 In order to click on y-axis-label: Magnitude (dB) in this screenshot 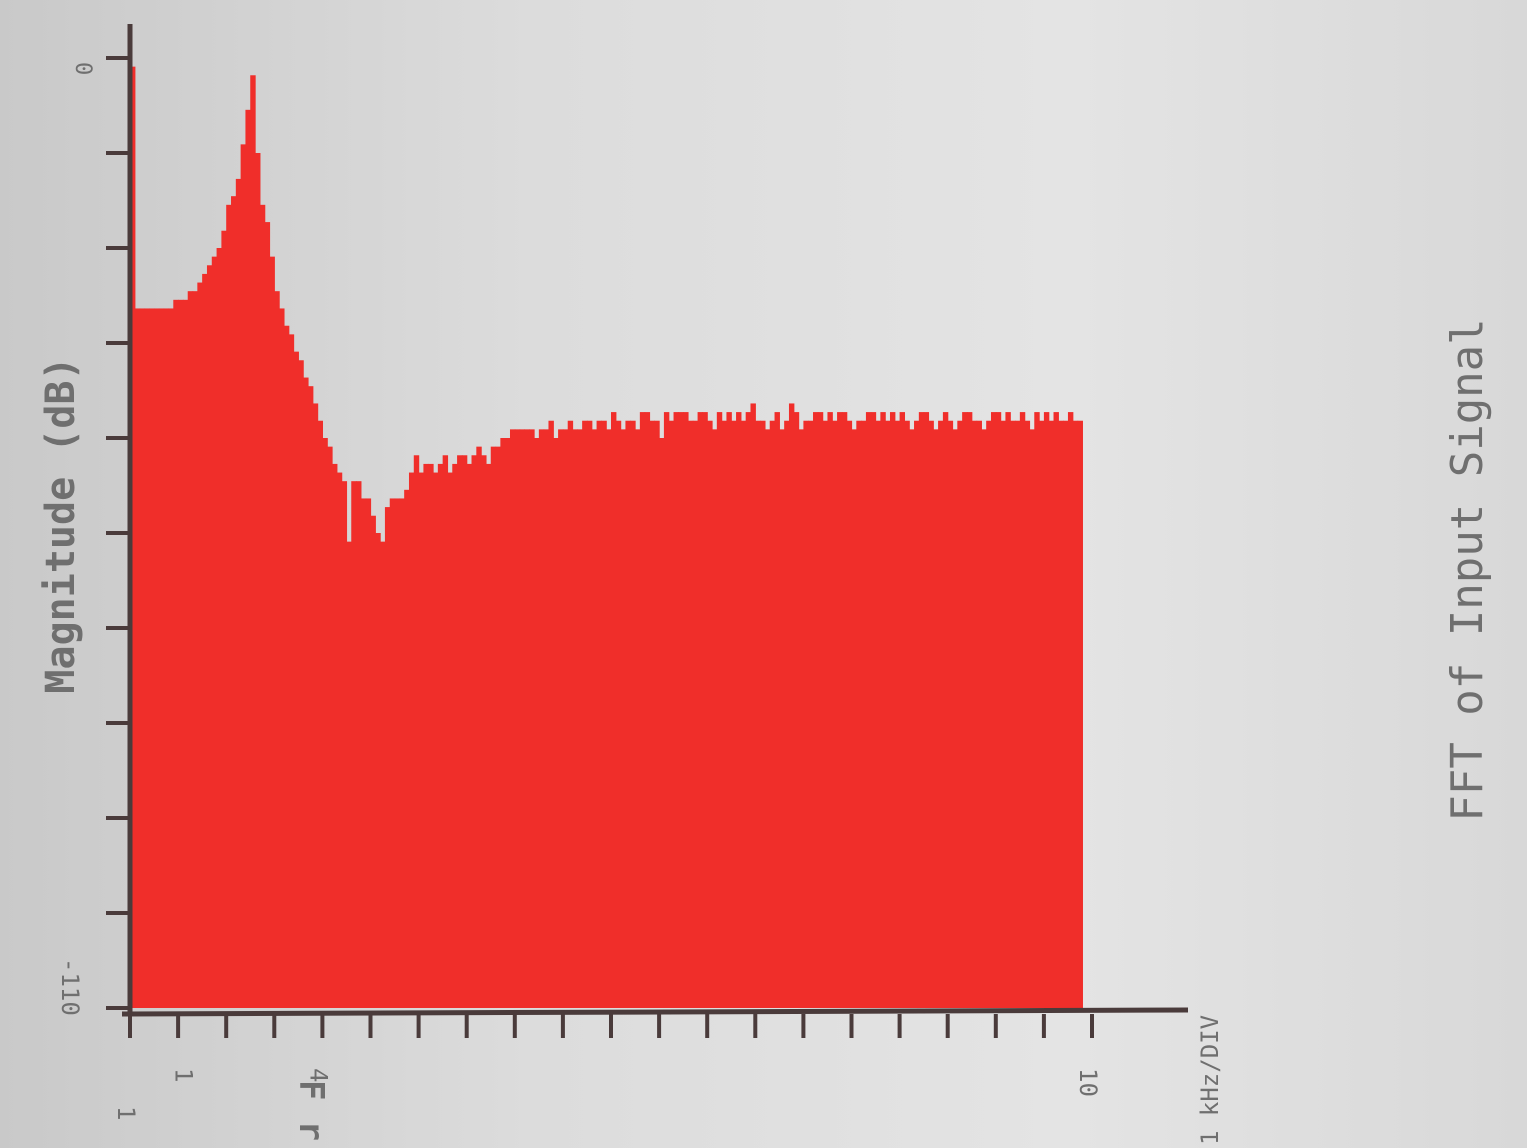, I will do `click(61, 524)`.